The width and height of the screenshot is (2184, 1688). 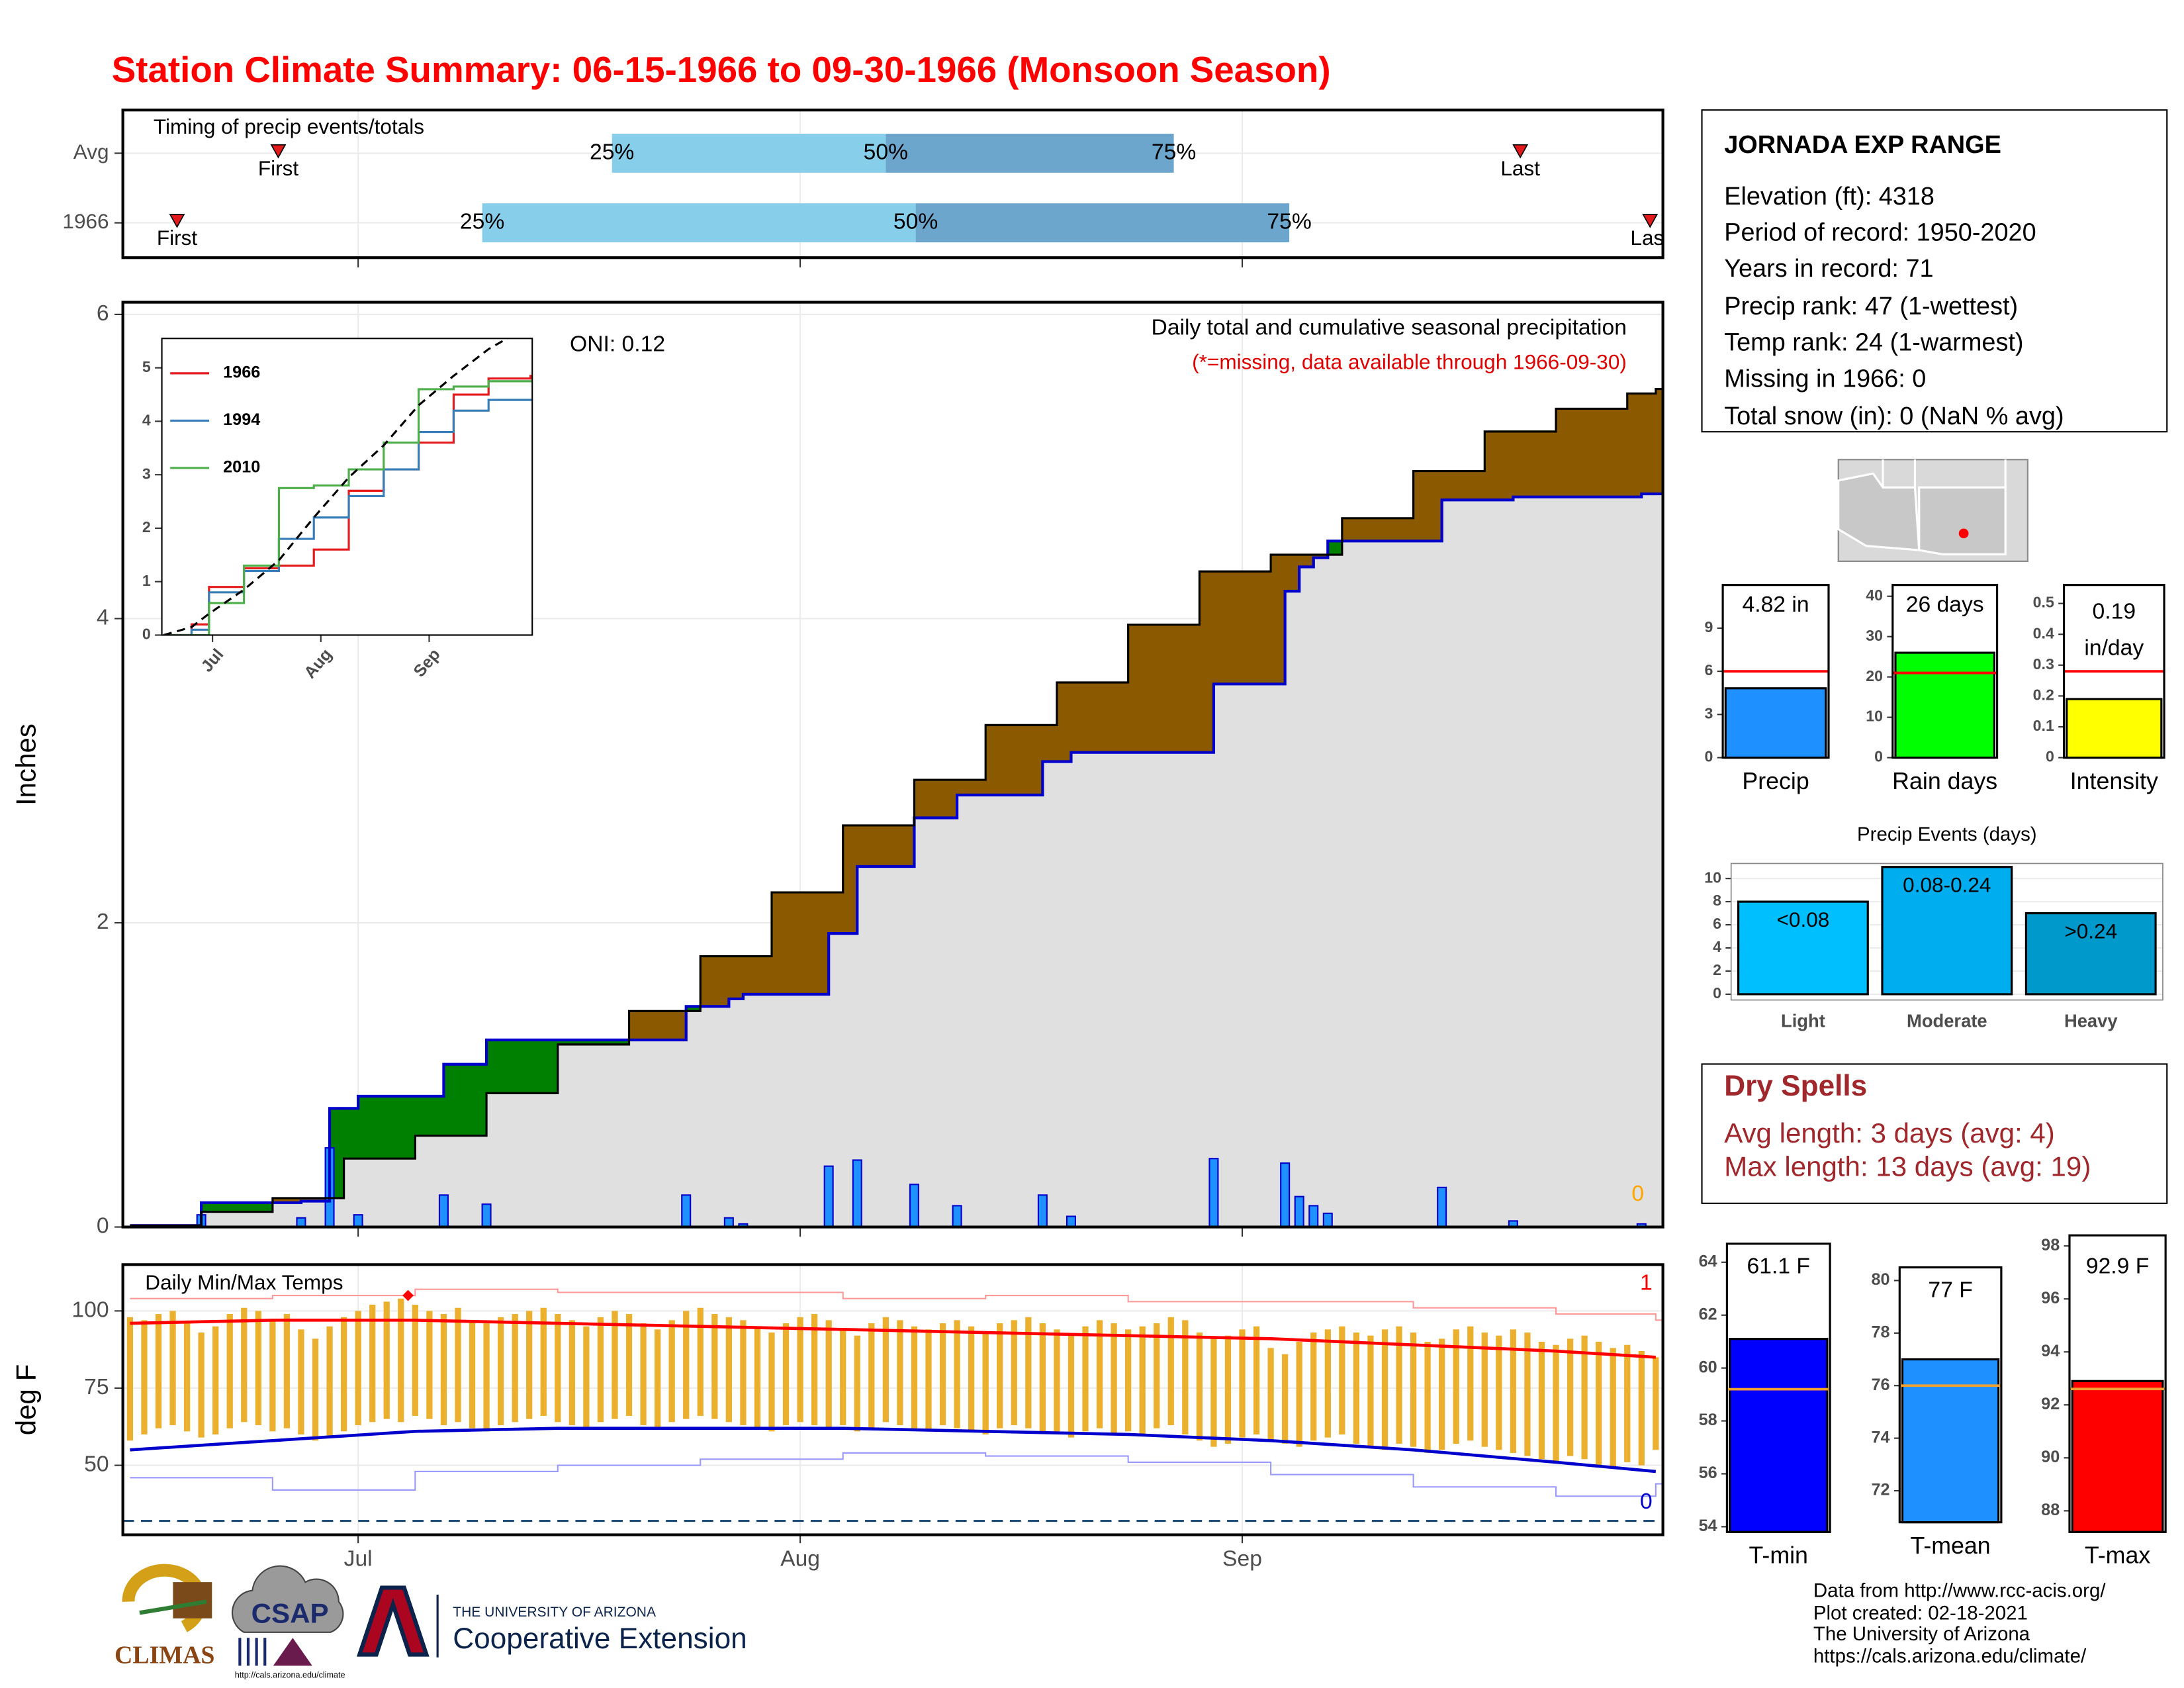 What do you see at coordinates (1880, 1437) in the screenshot?
I see `y-tick-label: 74` at bounding box center [1880, 1437].